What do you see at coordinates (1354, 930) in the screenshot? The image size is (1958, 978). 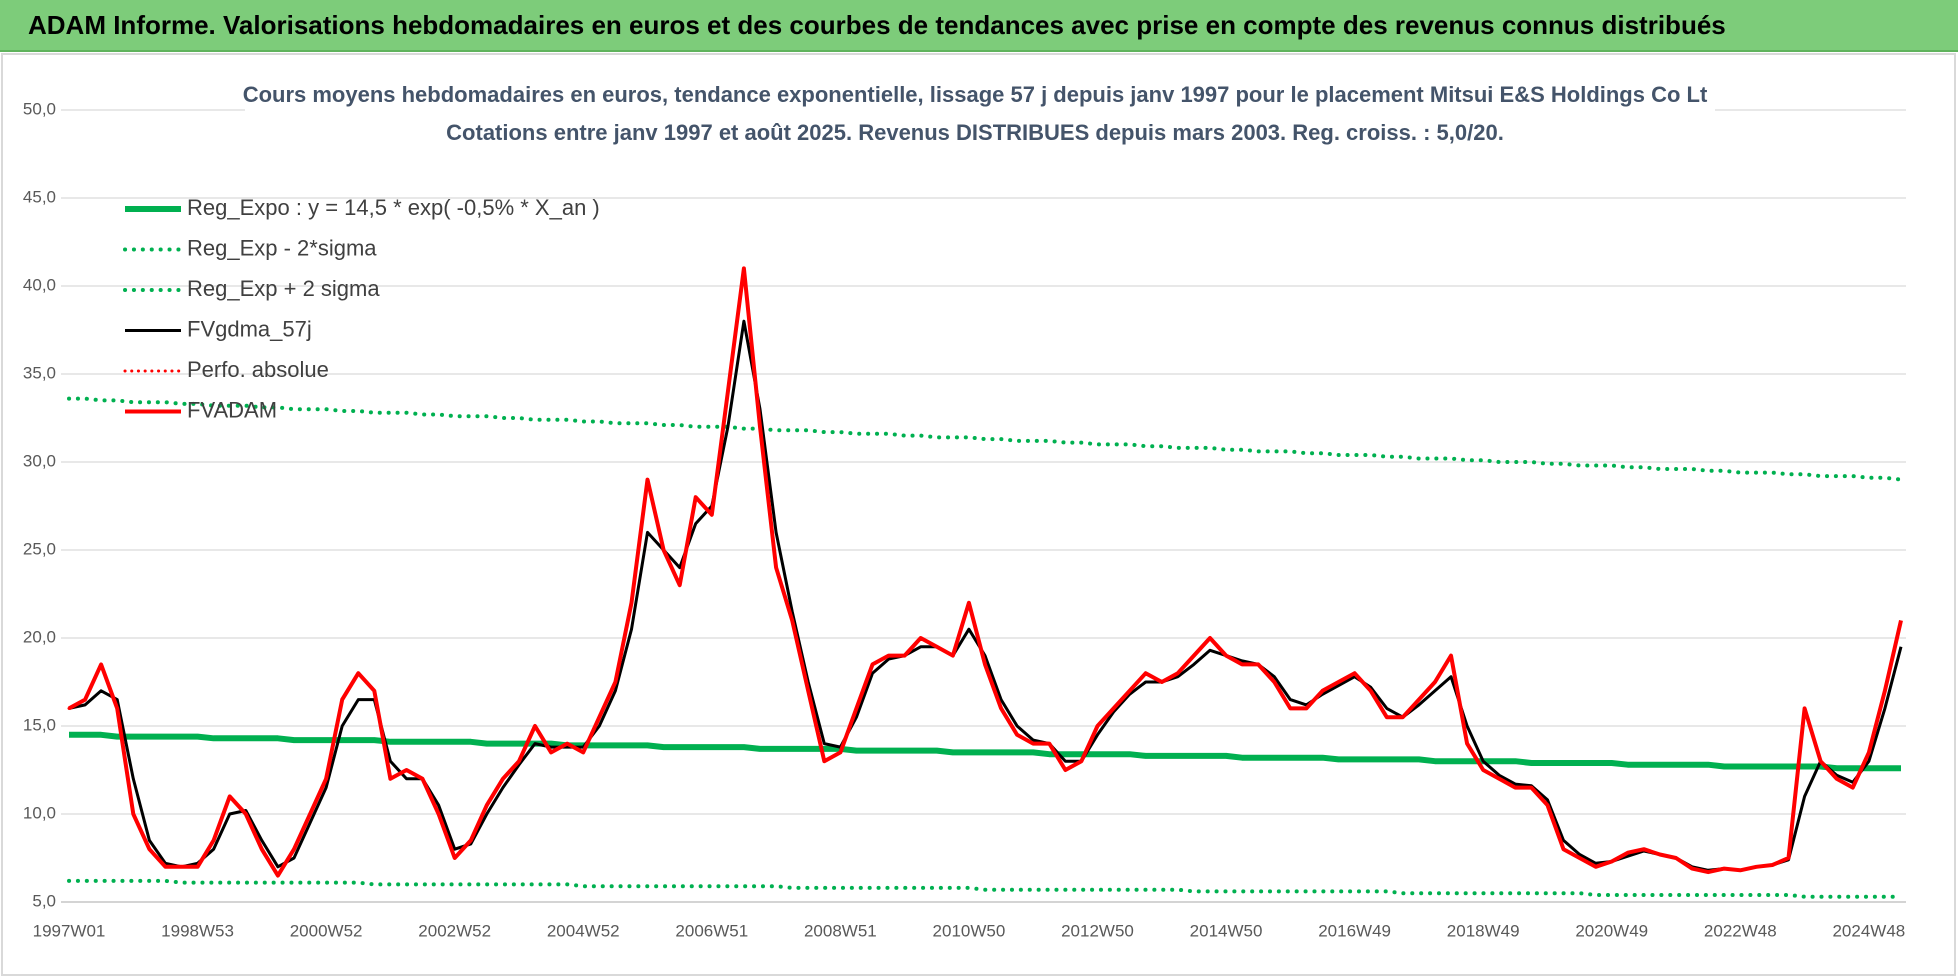 I see `x-tick-label: 2016W49` at bounding box center [1354, 930].